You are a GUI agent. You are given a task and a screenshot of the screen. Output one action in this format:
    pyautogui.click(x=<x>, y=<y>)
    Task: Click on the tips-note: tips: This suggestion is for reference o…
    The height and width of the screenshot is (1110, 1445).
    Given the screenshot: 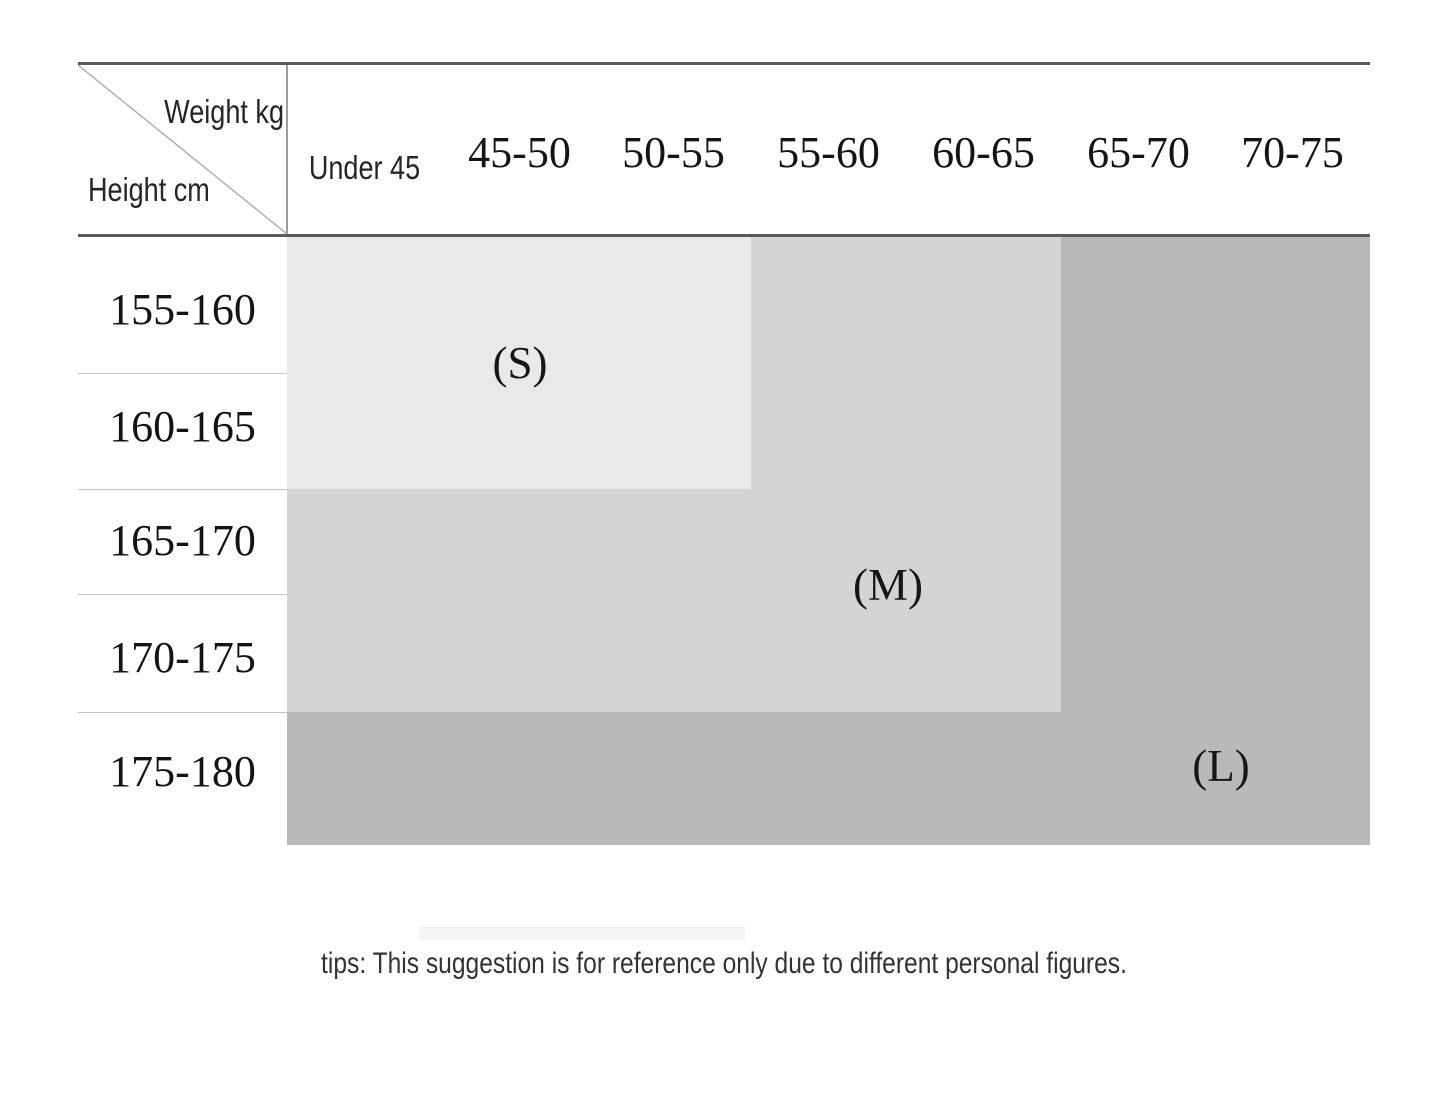 What is the action you would take?
    pyautogui.click(x=724, y=963)
    